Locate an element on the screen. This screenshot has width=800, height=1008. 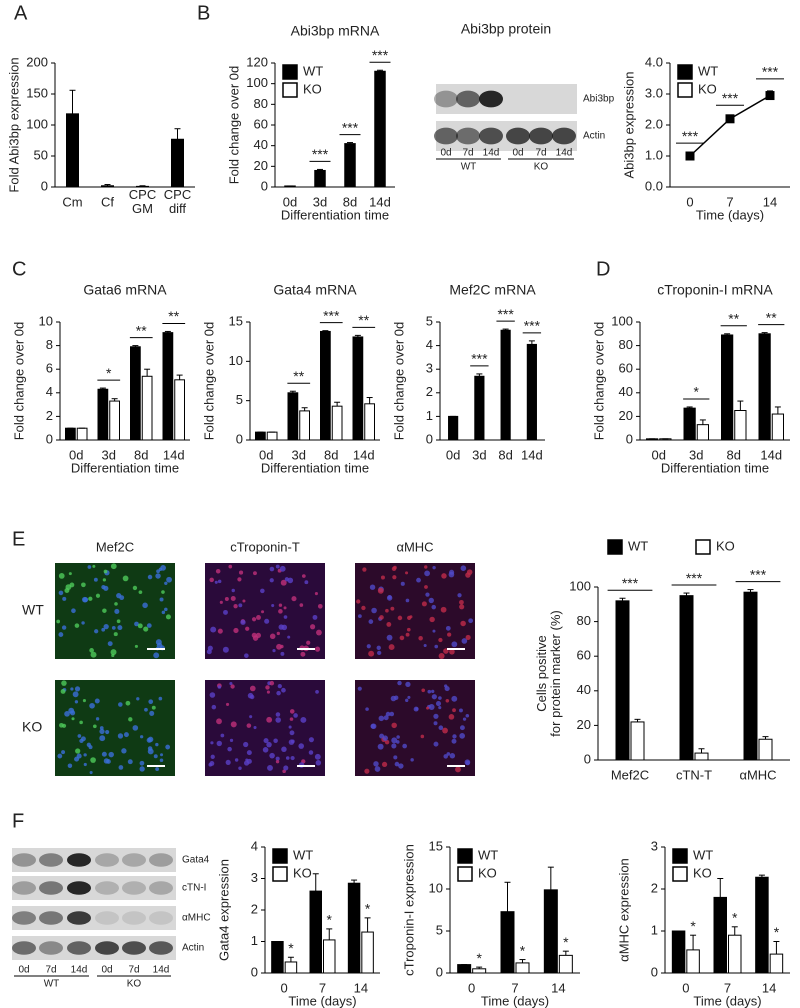
lane-label: 0d is located at coordinates (517, 153).